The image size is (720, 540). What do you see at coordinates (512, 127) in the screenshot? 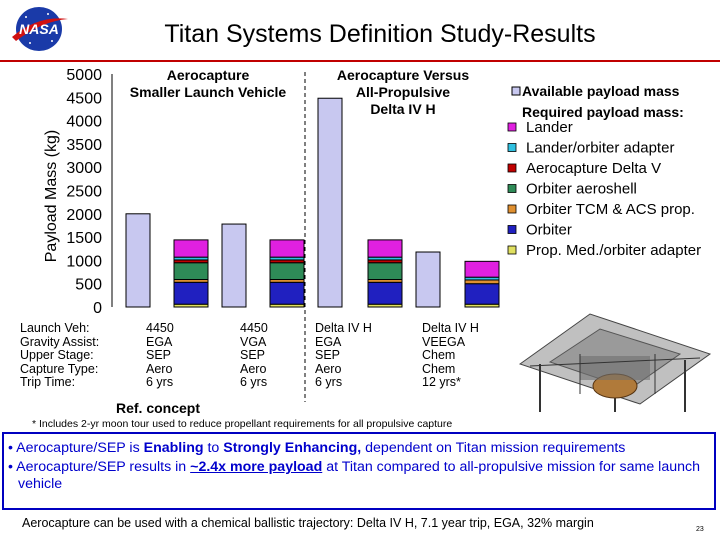
I see `legend-swatch-lander` at bounding box center [512, 127].